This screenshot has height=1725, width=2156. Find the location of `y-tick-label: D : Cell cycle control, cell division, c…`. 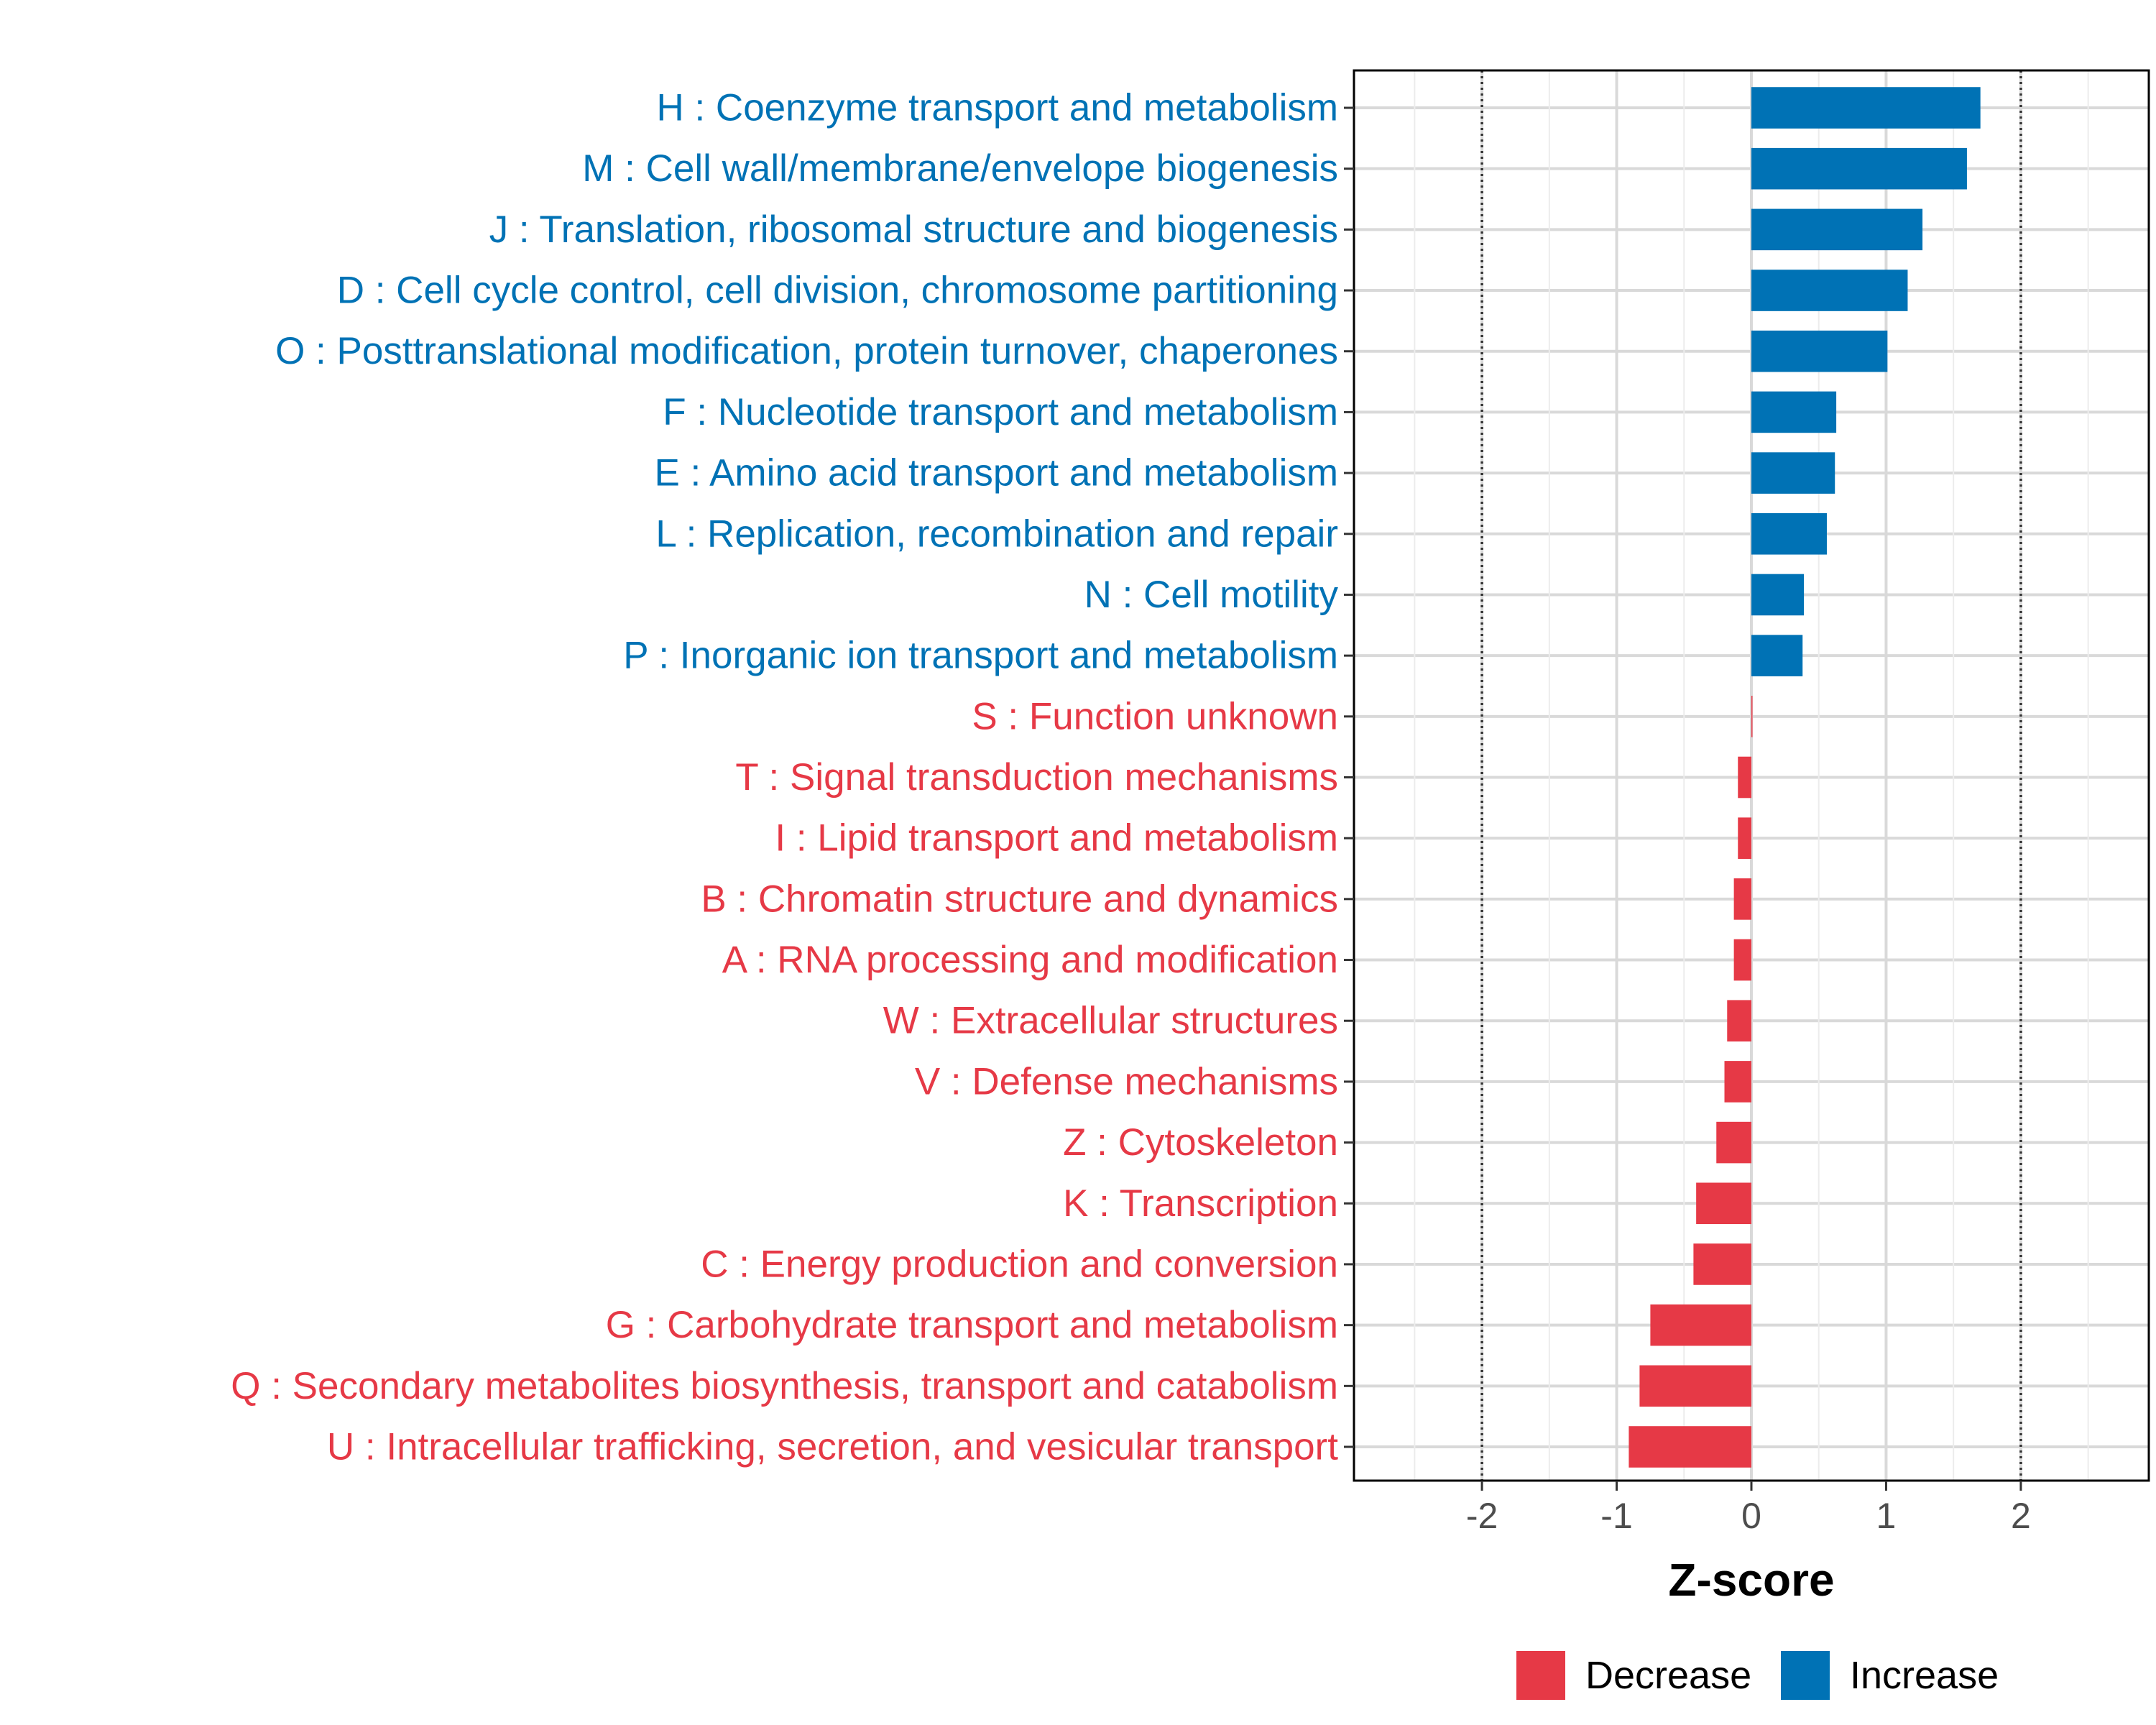

y-tick-label: D : Cell cycle control, cell division, c… is located at coordinates (838, 291).